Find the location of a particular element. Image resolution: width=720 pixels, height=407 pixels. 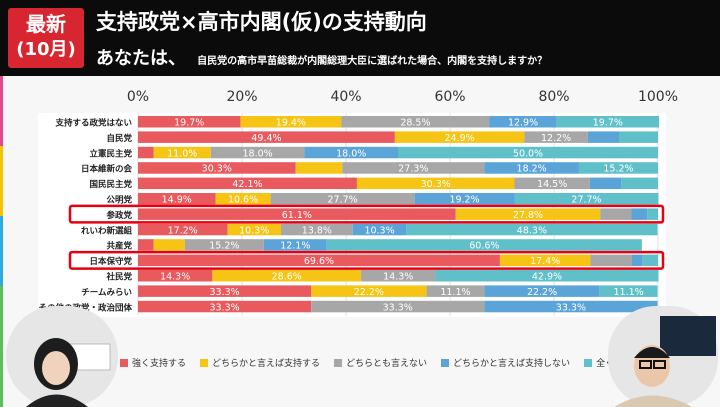

x-tick-label: 40% is located at coordinates (345, 97).